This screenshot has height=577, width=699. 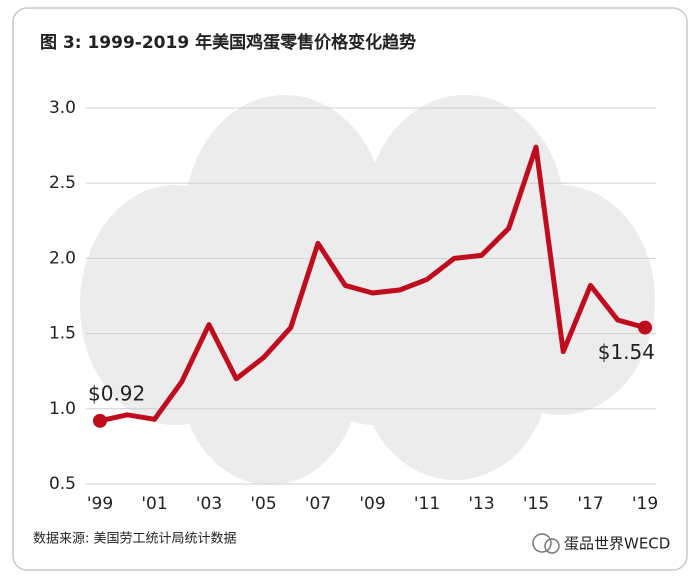 I want to click on y-tick-label: 2.5, so click(x=62, y=183).